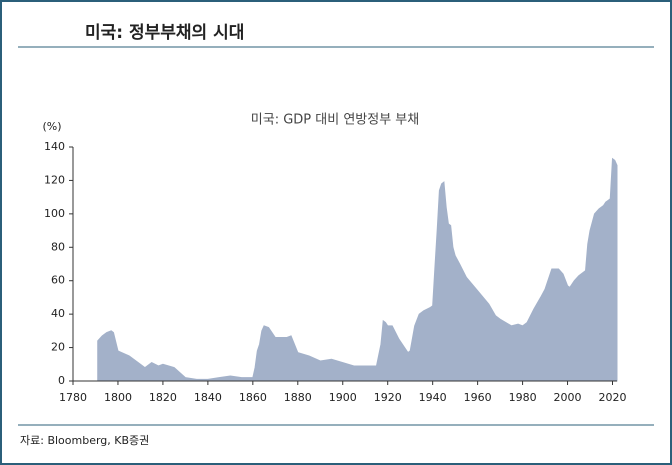 This screenshot has height=465, width=672. Describe the element at coordinates (164, 33) in the screenshot. I see `page-title: 미국: 정부부채의 시대` at that location.